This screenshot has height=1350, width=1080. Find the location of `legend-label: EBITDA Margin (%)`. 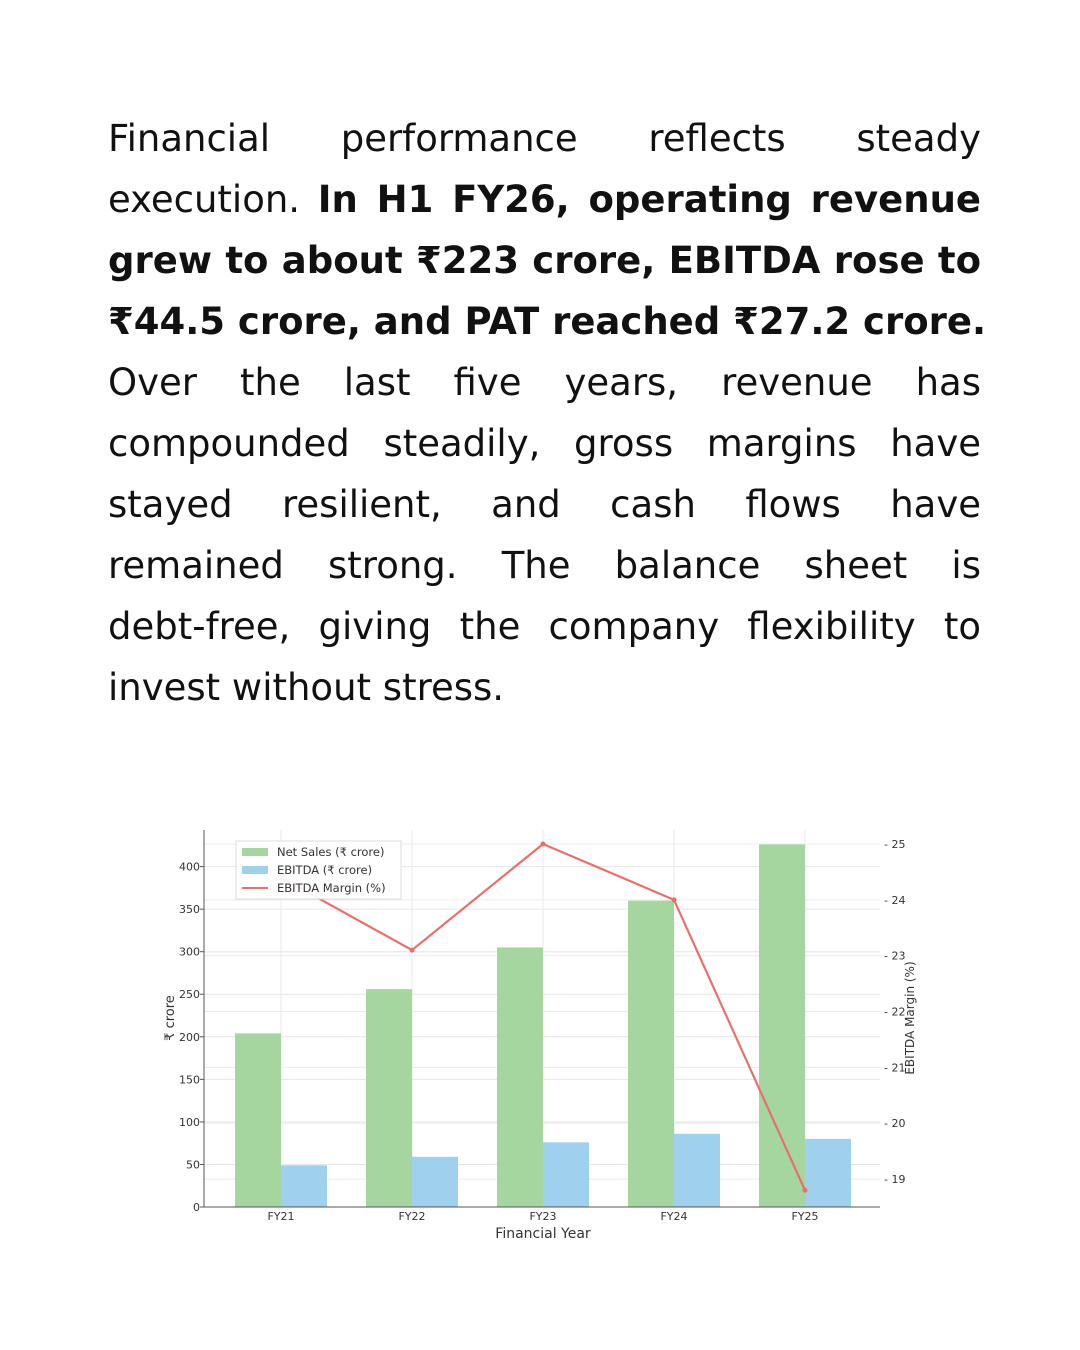

legend-label: EBITDA Margin (%) is located at coordinates (331, 888).